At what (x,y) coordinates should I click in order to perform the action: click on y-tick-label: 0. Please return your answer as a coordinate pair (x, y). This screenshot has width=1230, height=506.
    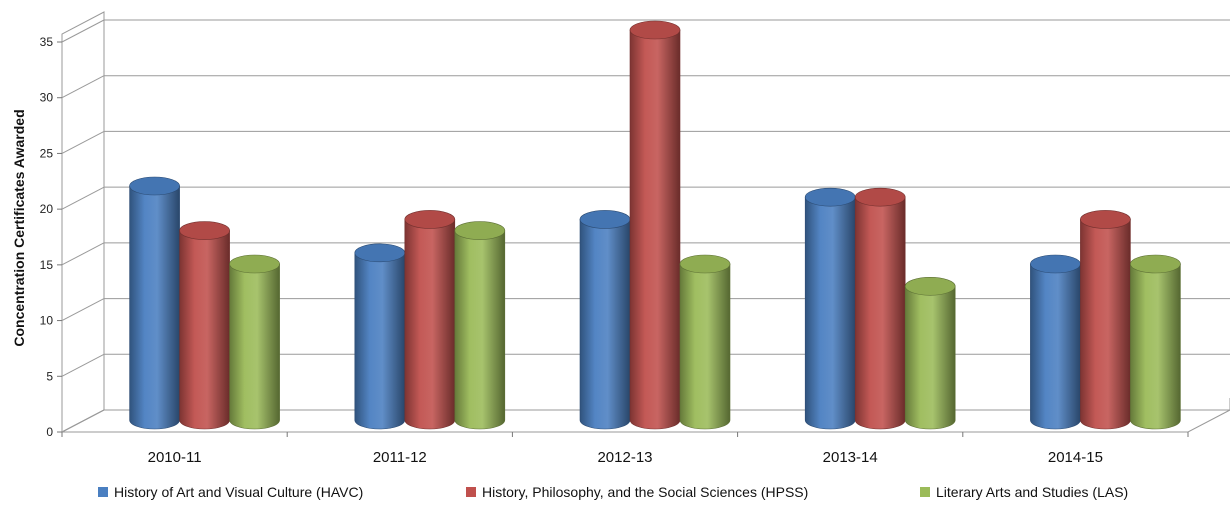
    Looking at the image, I should click on (49, 432).